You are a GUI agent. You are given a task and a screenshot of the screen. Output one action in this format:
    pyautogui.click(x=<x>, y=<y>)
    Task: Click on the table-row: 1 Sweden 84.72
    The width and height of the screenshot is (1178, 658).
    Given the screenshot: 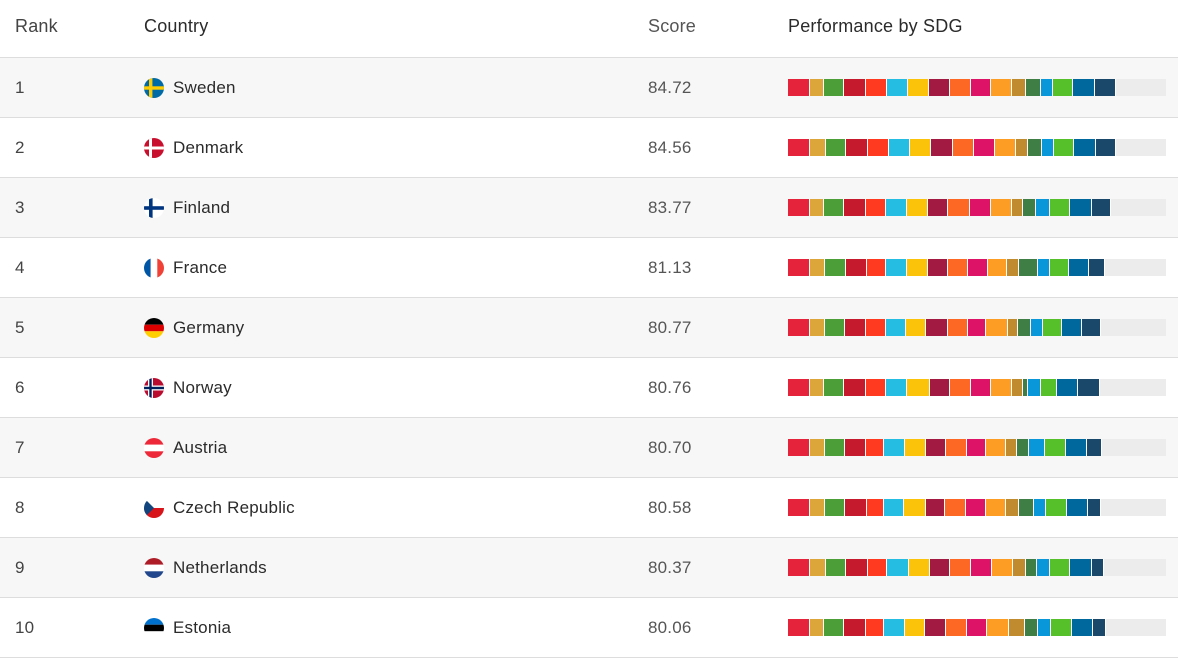 What is the action you would take?
    pyautogui.click(x=589, y=88)
    